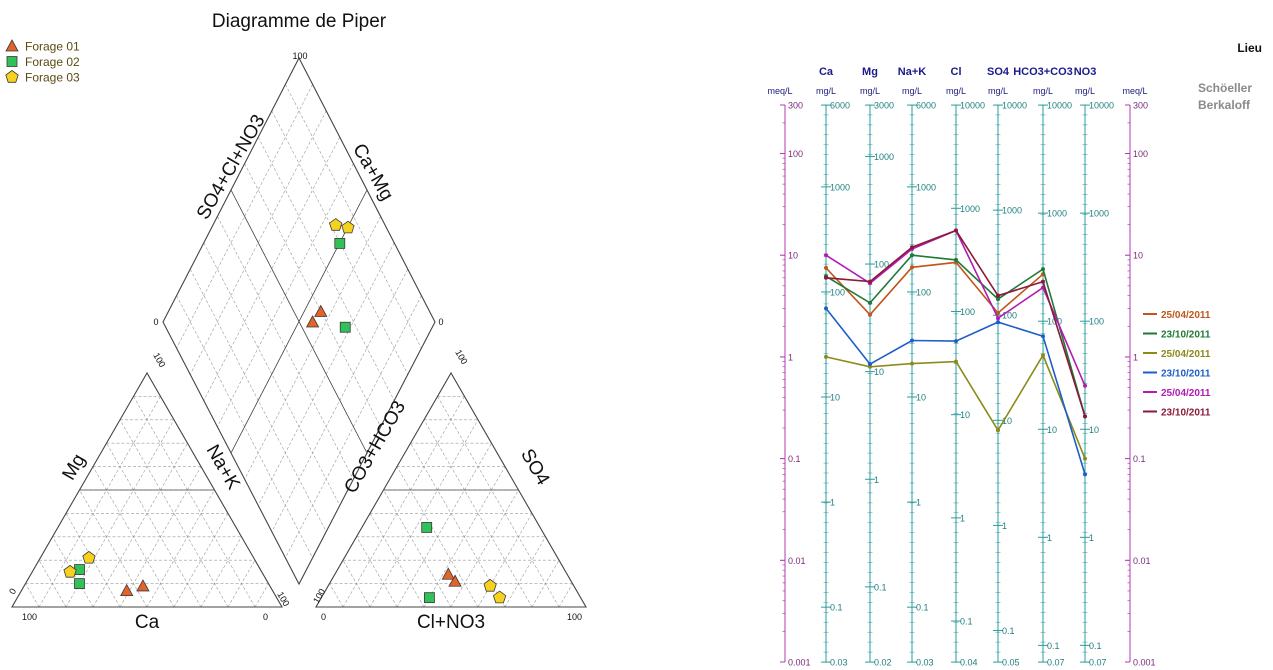  I want to click on axis-5-tick-6: 0.1, so click(1008, 631).